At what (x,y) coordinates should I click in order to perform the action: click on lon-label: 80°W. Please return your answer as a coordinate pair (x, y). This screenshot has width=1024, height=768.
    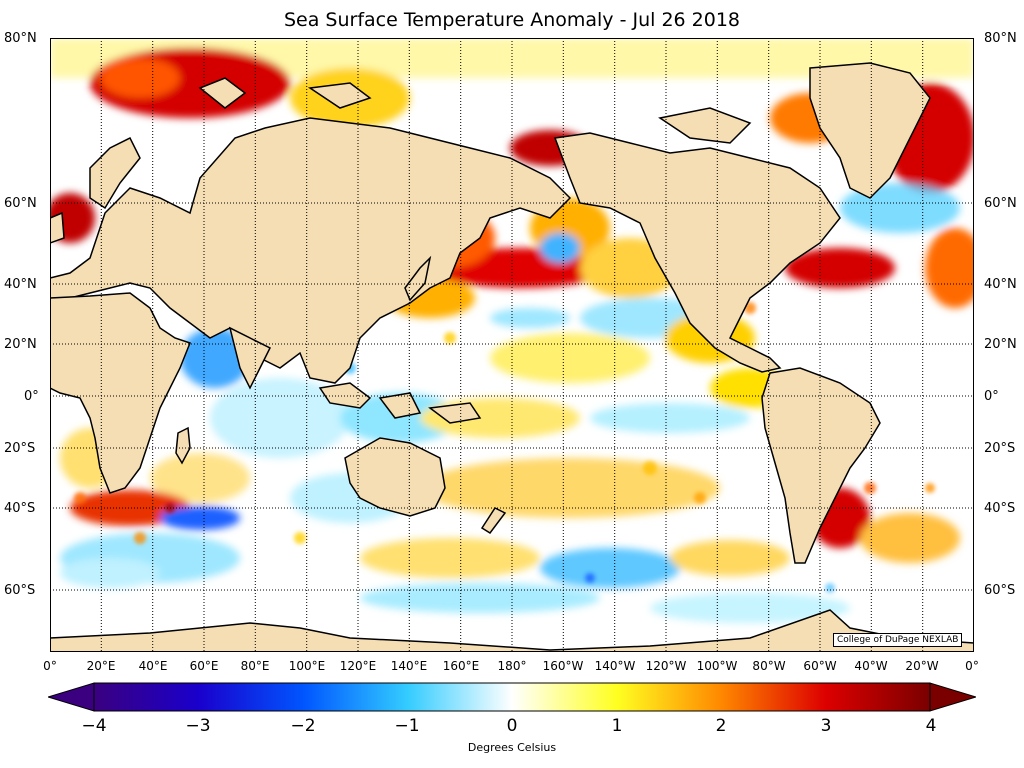
    Looking at the image, I should click on (769, 666).